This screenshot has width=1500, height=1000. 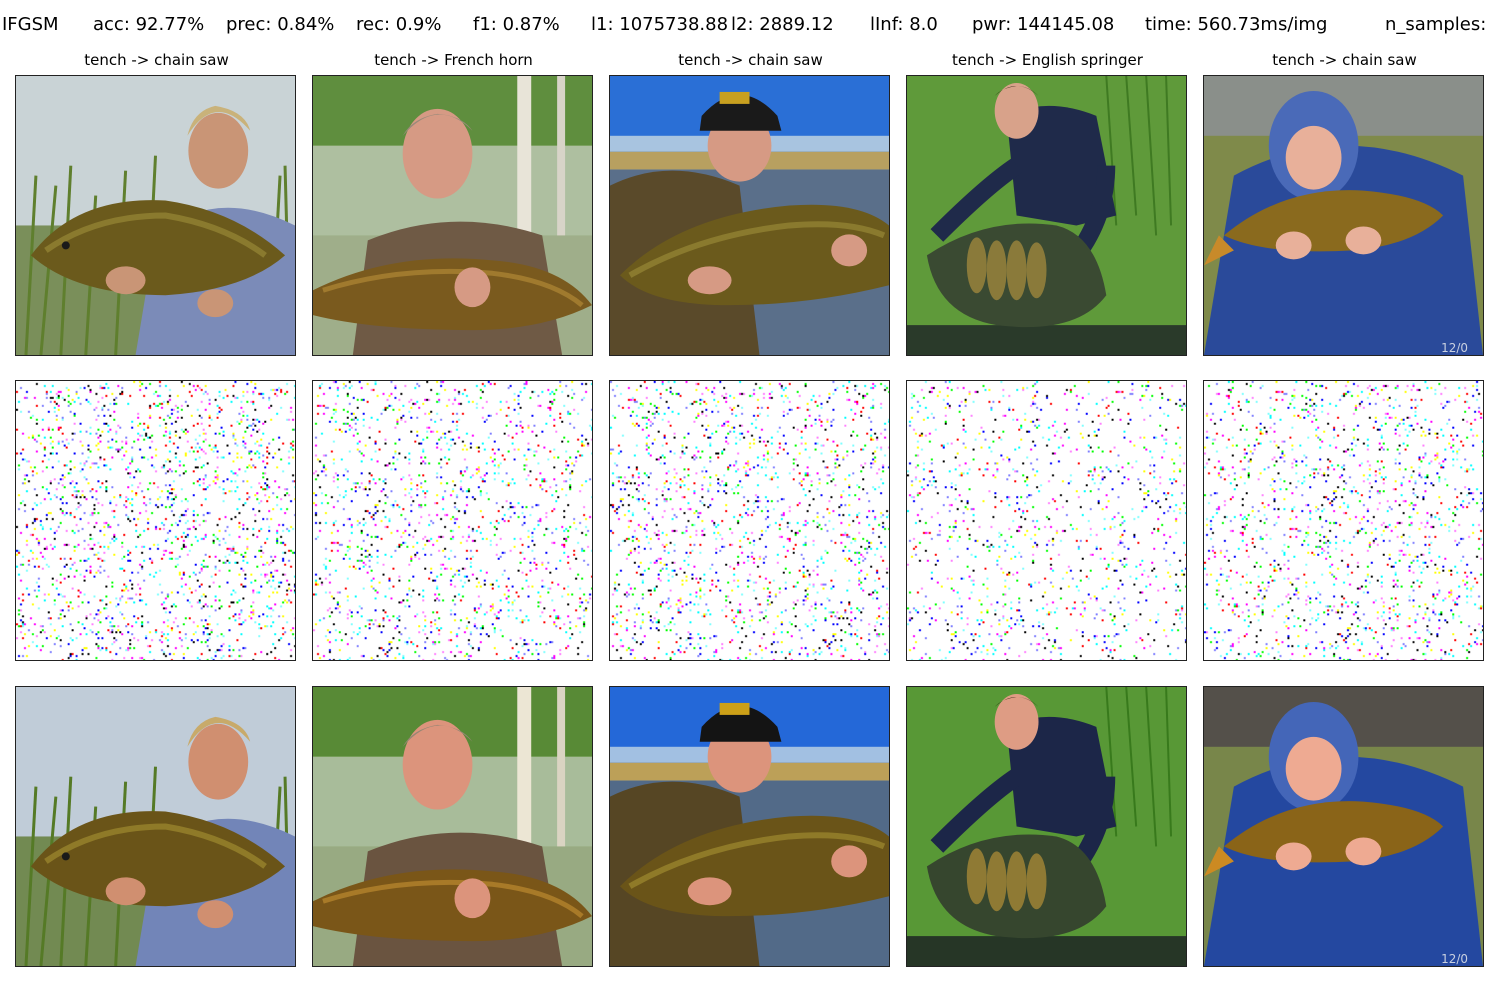 I want to click on l2-metric: l2: 2889.12, so click(x=782, y=24).